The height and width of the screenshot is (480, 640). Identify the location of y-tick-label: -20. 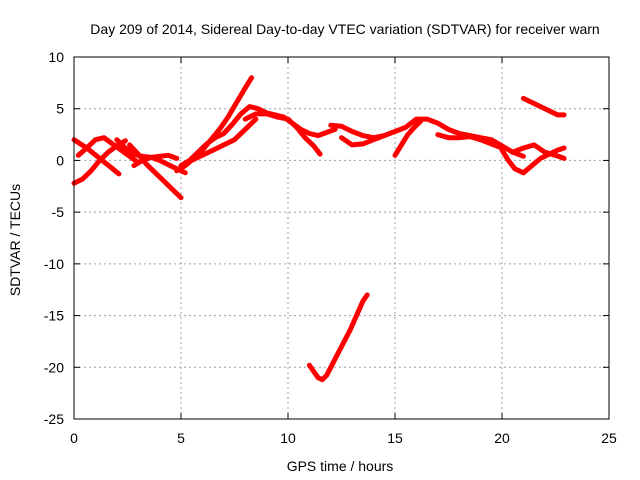
(54, 367).